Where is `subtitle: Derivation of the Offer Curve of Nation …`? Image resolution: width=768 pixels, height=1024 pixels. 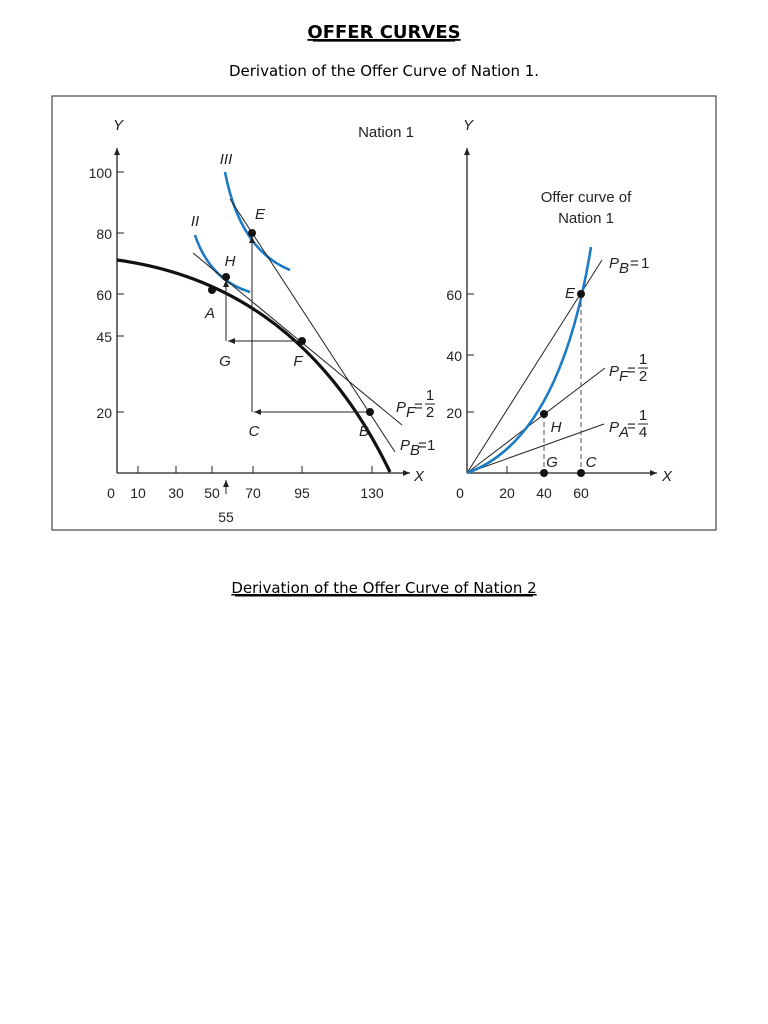 subtitle: Derivation of the Offer Curve of Nation … is located at coordinates (384, 71).